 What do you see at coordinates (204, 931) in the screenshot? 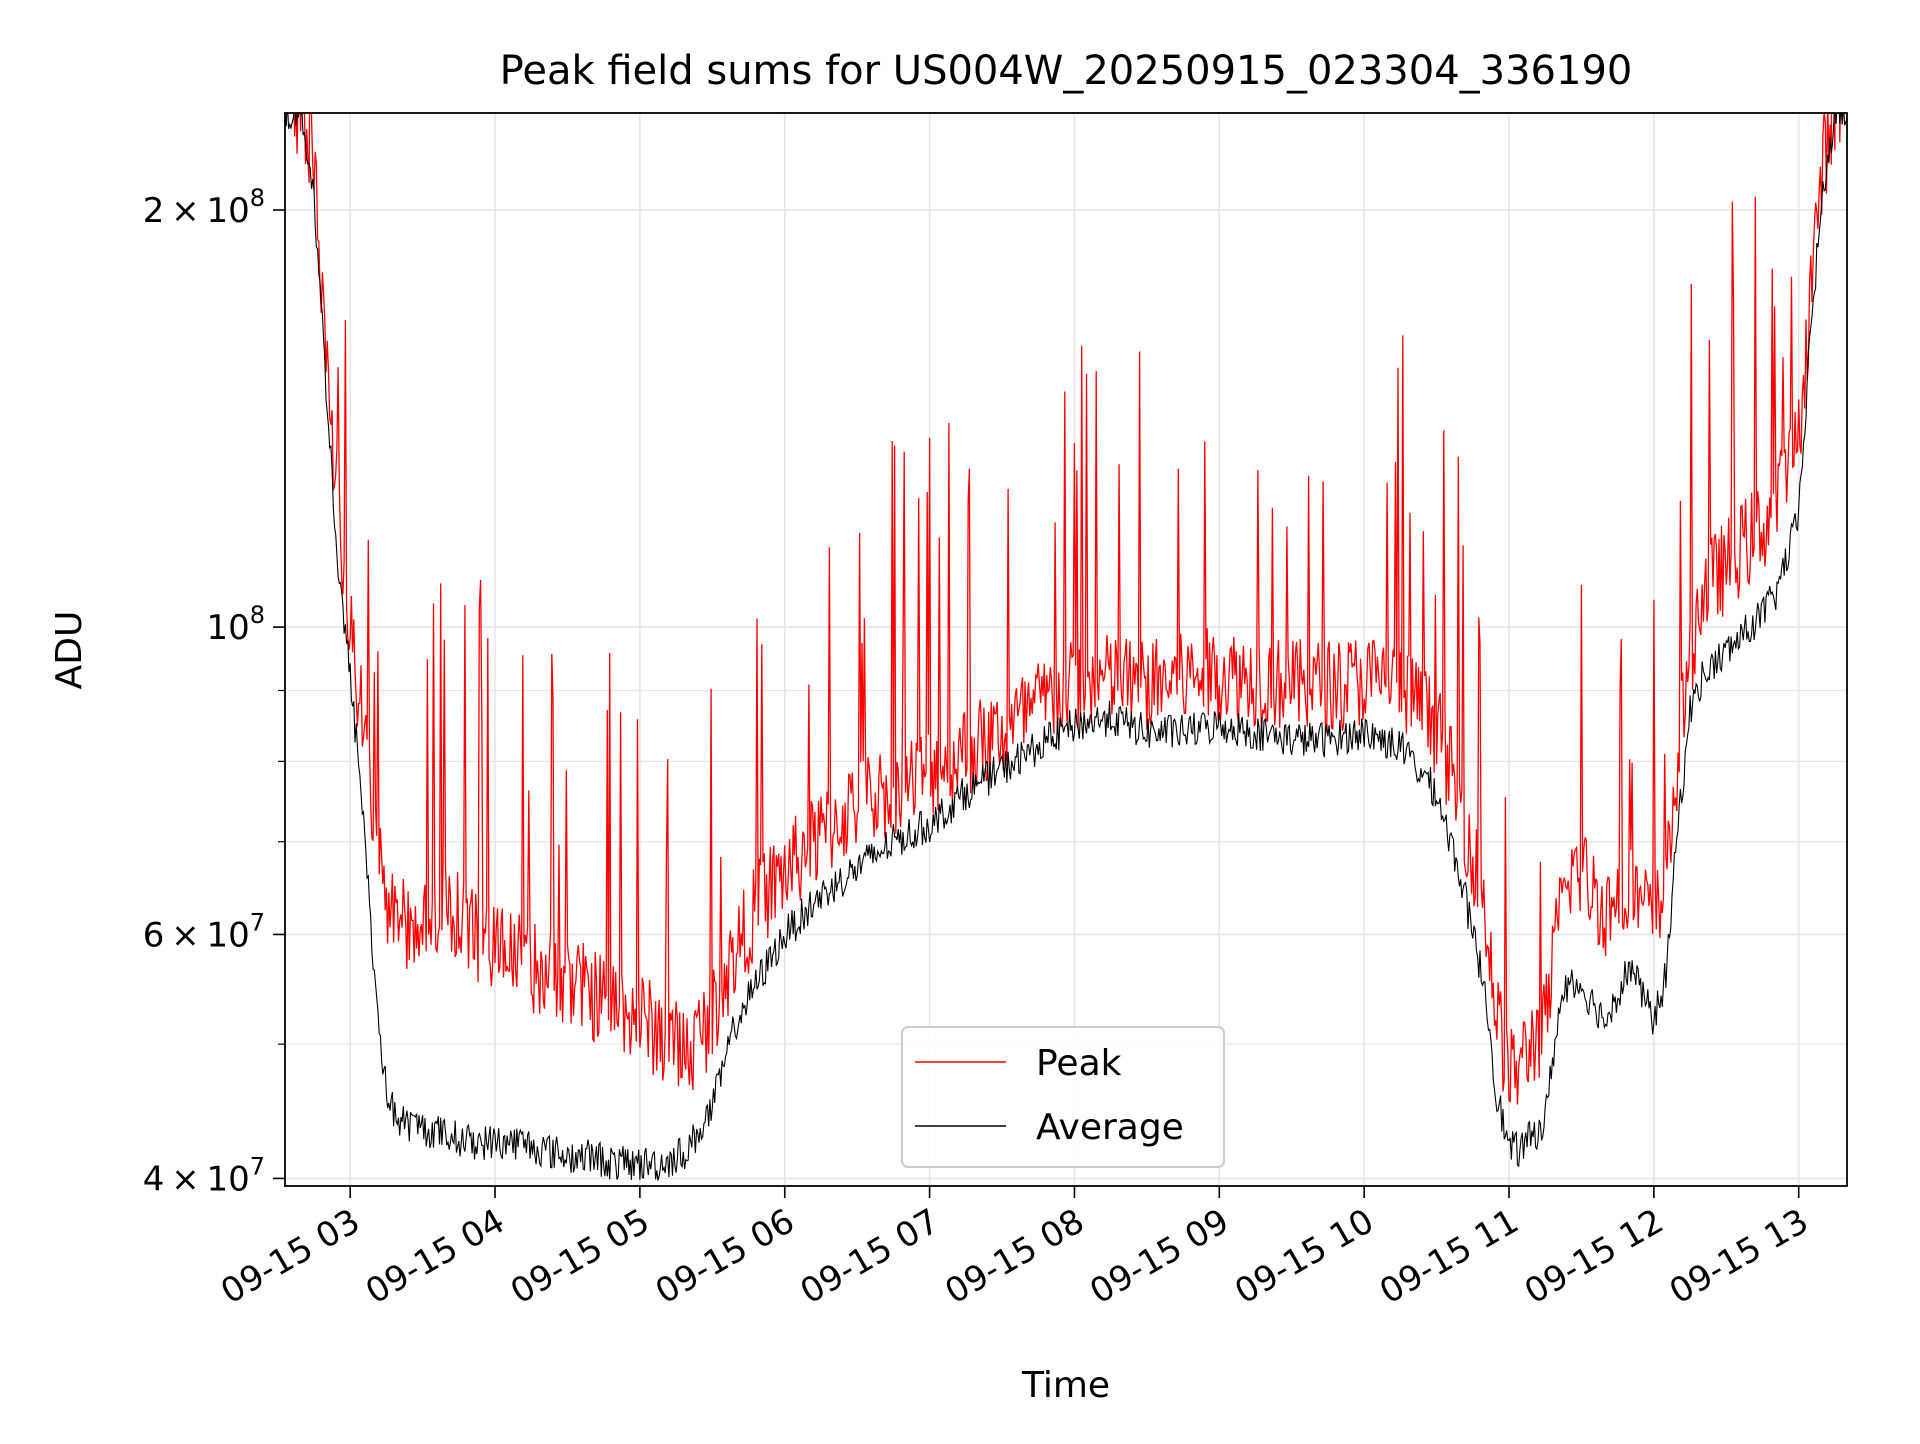
I see `y-tick-label: 6 × 10⁷` at bounding box center [204, 931].